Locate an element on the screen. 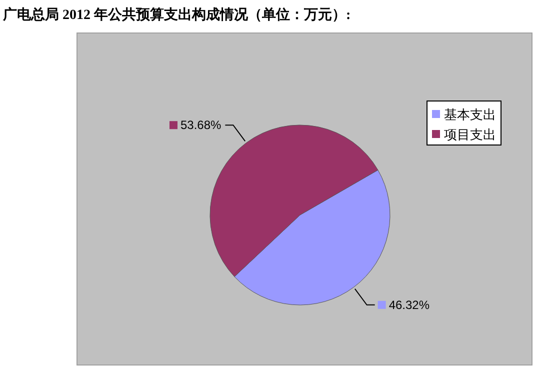  title: 广电总局 2012 年公共预算支出构成情况（单位：万元）: is located at coordinates (177, 15).